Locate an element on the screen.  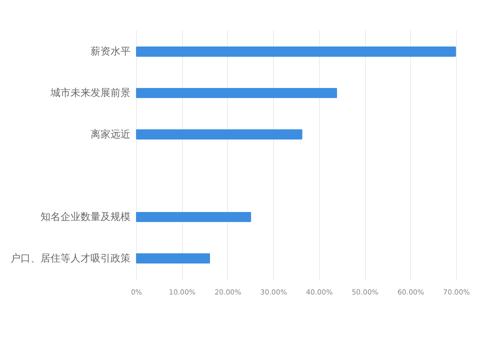
y-tick-label: 城市未来发展前景 is located at coordinates (90, 93).